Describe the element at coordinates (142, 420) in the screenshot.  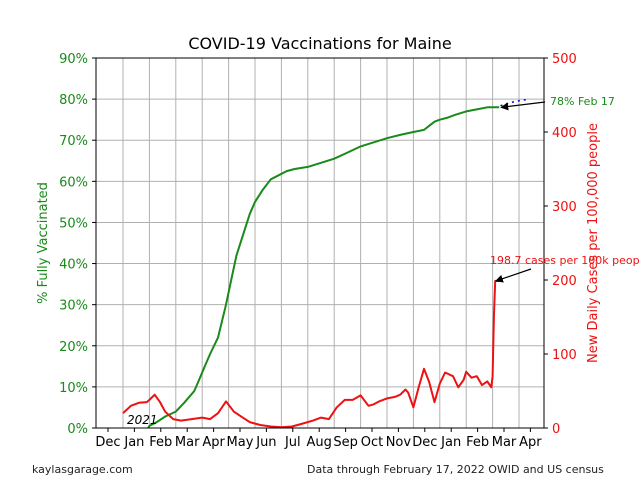
I see `year-label: 2021` at that location.